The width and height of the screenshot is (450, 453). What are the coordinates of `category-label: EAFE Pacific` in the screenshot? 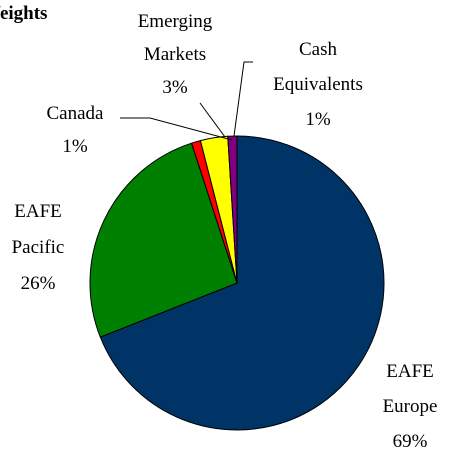 It's located at (38, 229).